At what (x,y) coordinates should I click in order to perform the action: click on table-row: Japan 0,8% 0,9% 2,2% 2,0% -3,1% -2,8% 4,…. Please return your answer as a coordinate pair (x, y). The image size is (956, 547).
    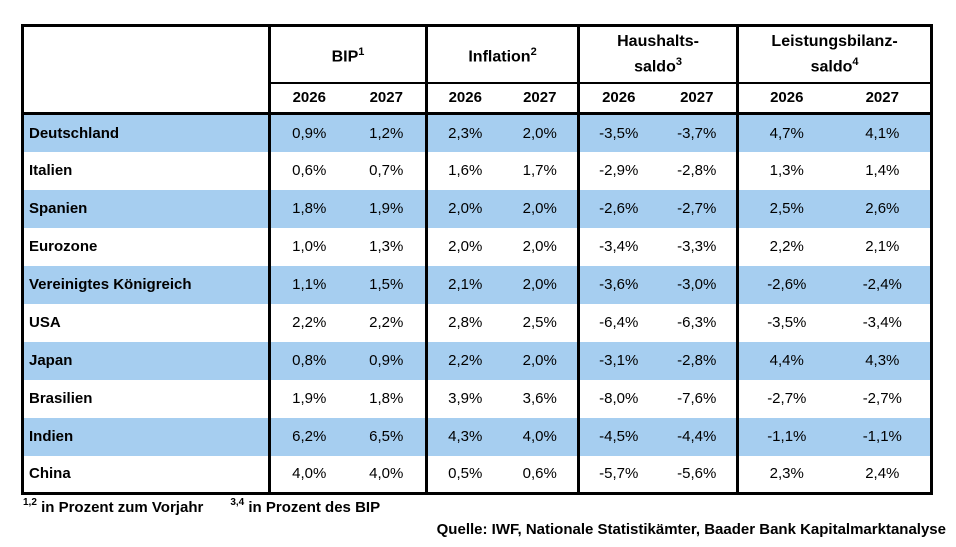
    Looking at the image, I should click on (477, 360).